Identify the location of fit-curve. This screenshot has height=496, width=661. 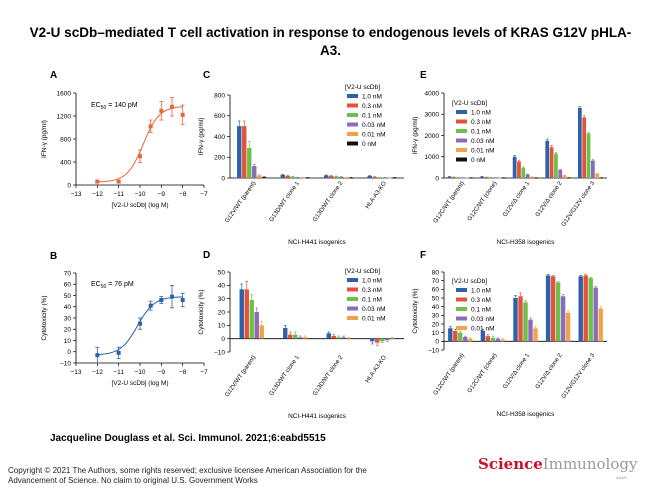
(140, 144).